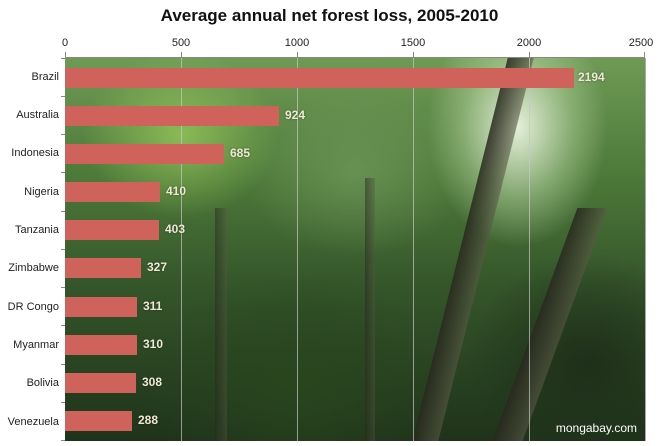  Describe the element at coordinates (37, 115) in the screenshot. I see `category-label: Australia` at that location.